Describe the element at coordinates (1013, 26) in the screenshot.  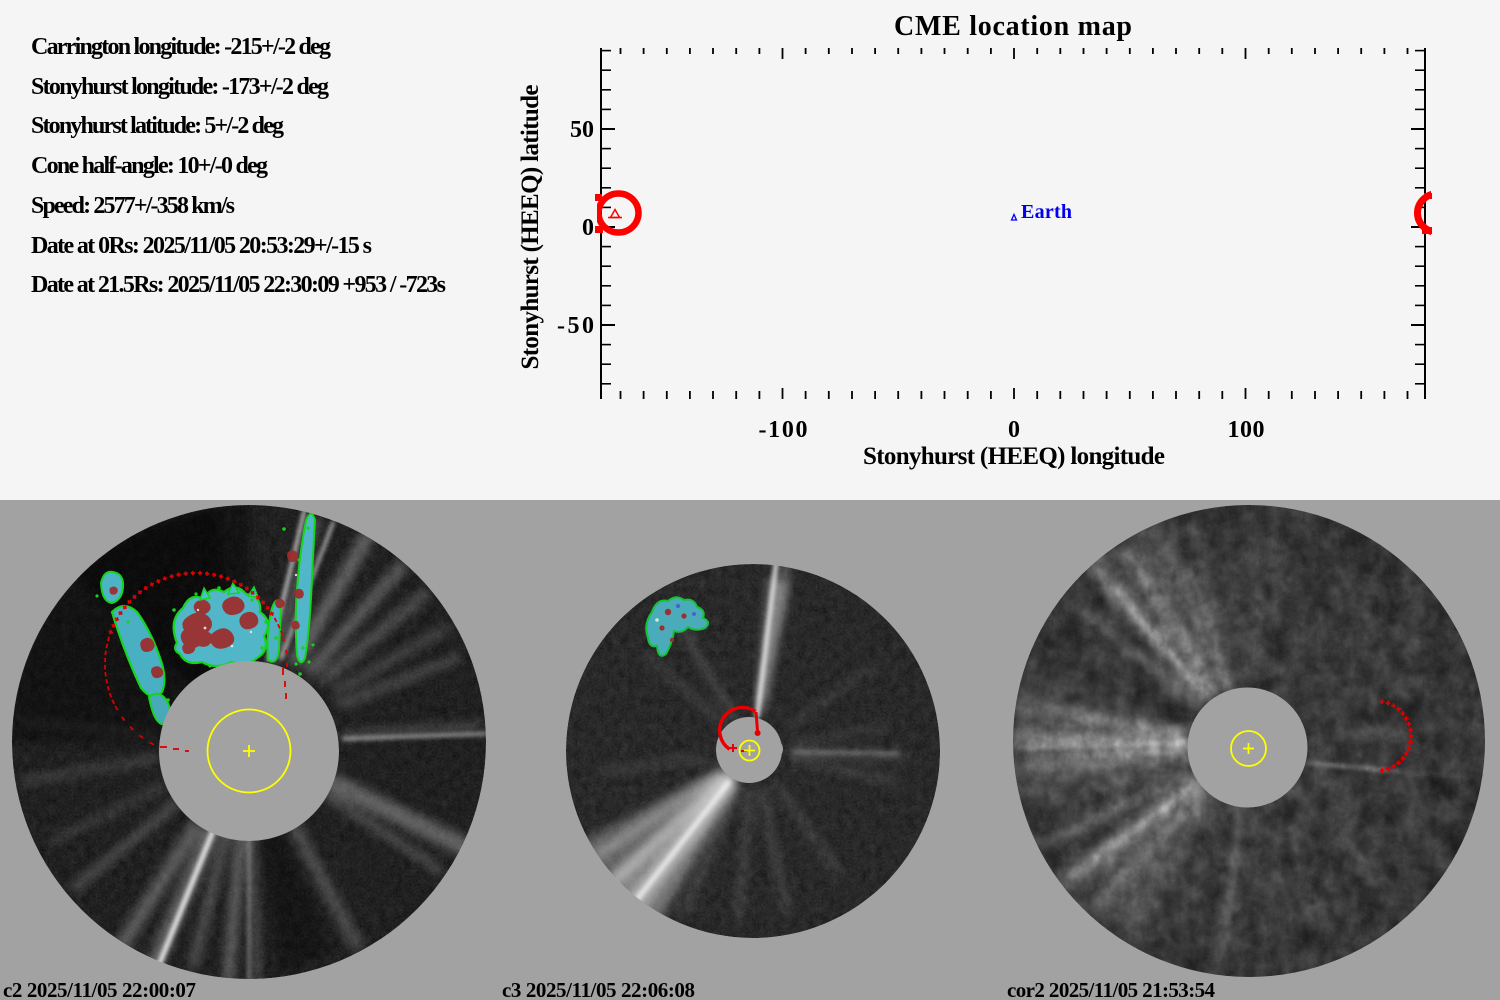
I see `svg-text: CME location map` at that location.